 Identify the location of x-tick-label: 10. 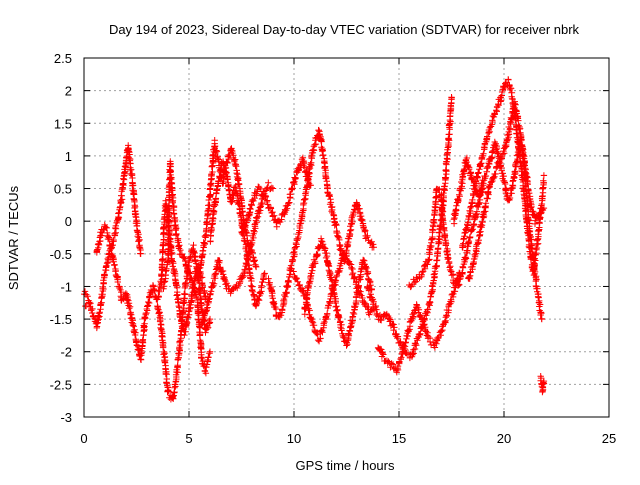
(294, 438).